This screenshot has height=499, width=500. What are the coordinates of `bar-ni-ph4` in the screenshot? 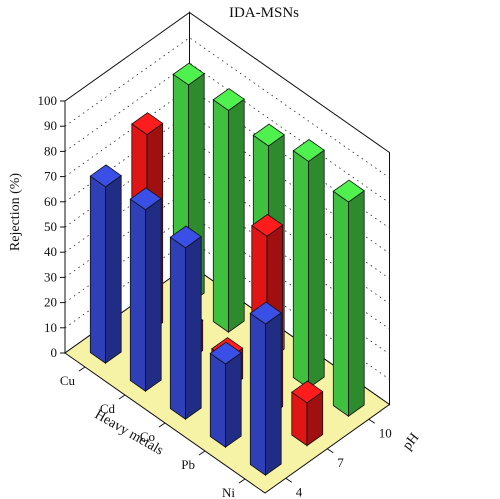 It's located at (265, 388).